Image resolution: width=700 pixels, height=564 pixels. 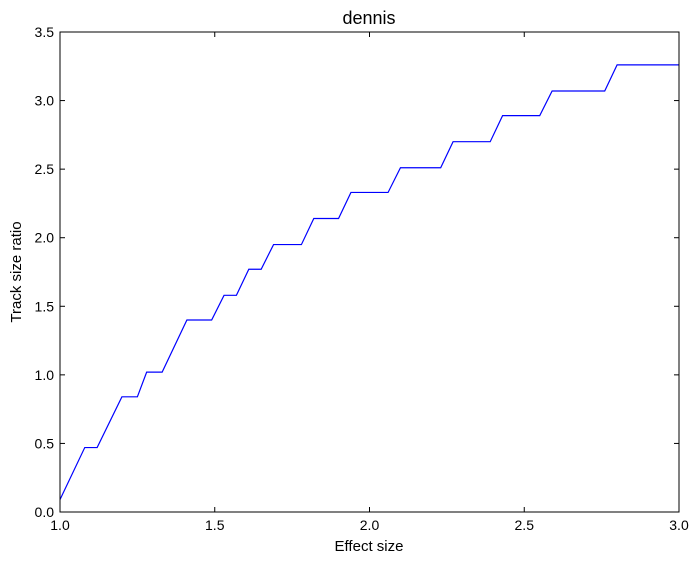 I want to click on x-tick-label: 1.5, so click(x=215, y=525).